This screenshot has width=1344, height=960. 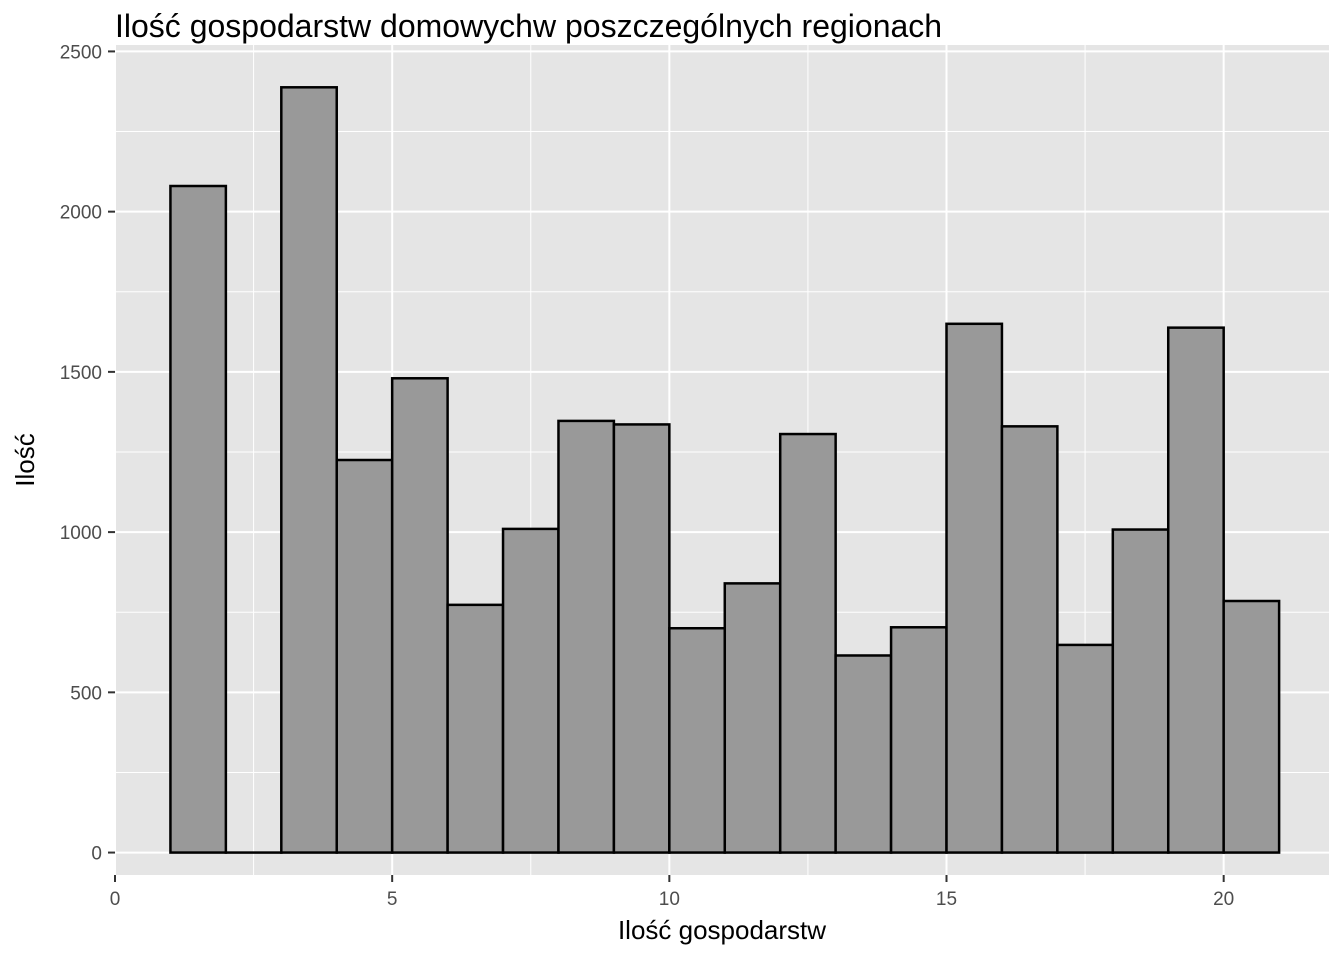 What do you see at coordinates (81, 52) in the screenshot?
I see `y-tick-label: 2500` at bounding box center [81, 52].